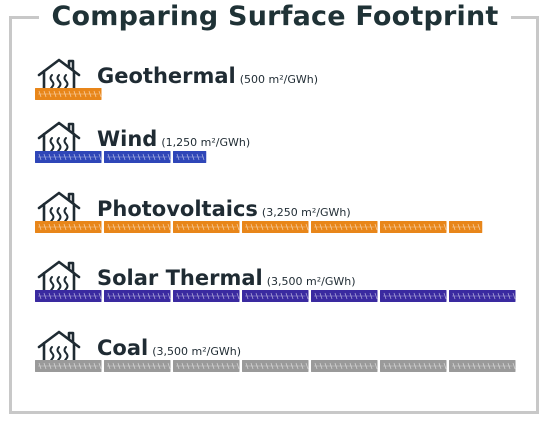  Describe the element at coordinates (275, 17) in the screenshot. I see `chart-title: Comparing Surface Footprint` at that location.